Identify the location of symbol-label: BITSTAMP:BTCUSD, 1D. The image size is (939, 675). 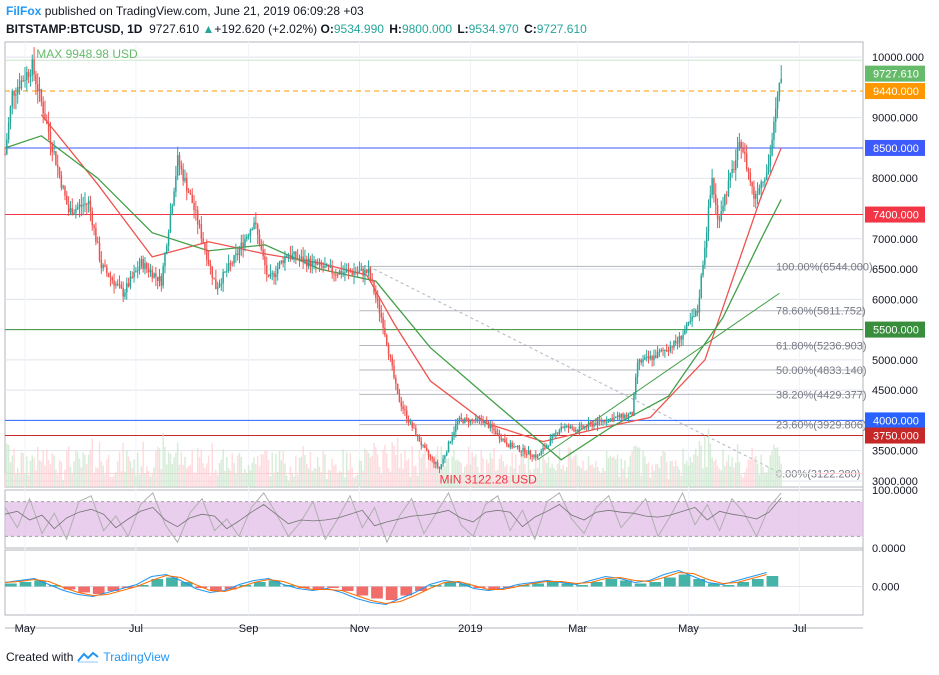
(74, 29).